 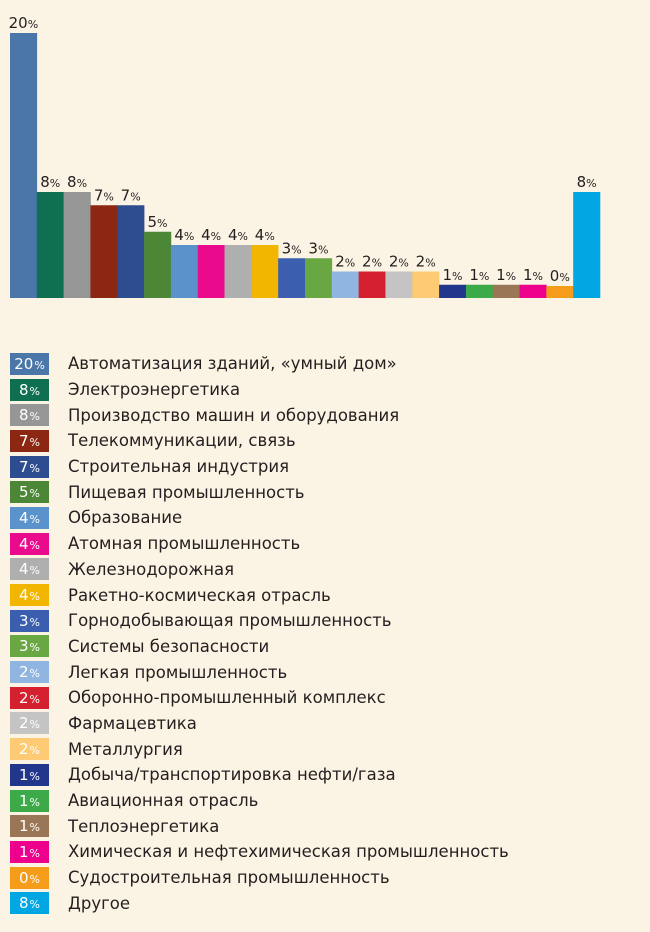 What do you see at coordinates (259, 415) in the screenshot?
I see `legend-item: 8% Производство машин и оборудования` at bounding box center [259, 415].